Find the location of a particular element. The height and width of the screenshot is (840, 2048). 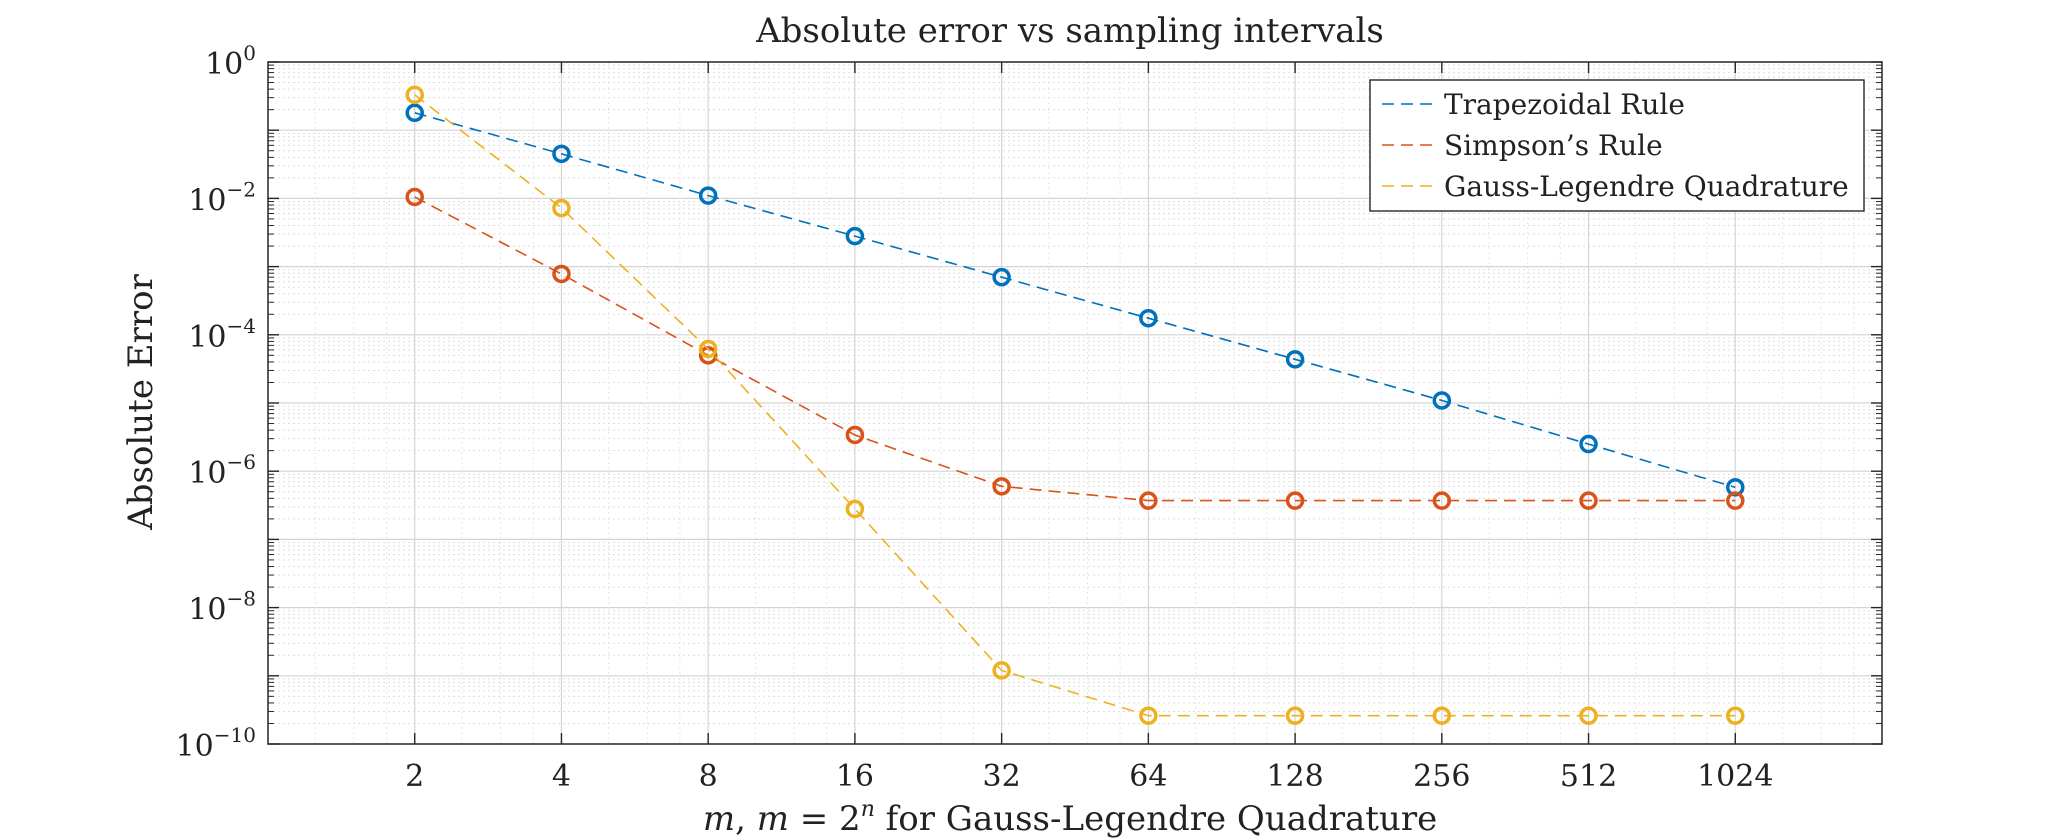

y-tick-label: 10⁻⁴ is located at coordinates (222, 334).